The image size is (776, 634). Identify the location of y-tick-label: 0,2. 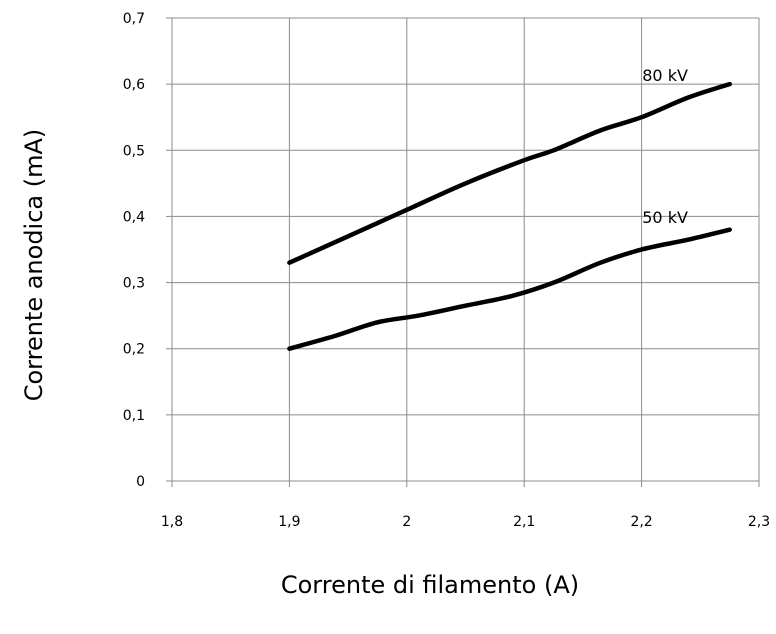
(134, 350).